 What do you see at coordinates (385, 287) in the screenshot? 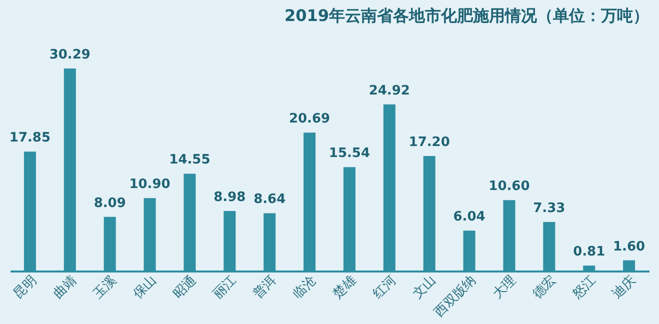
I see `x-tick-label: 红河` at bounding box center [385, 287].